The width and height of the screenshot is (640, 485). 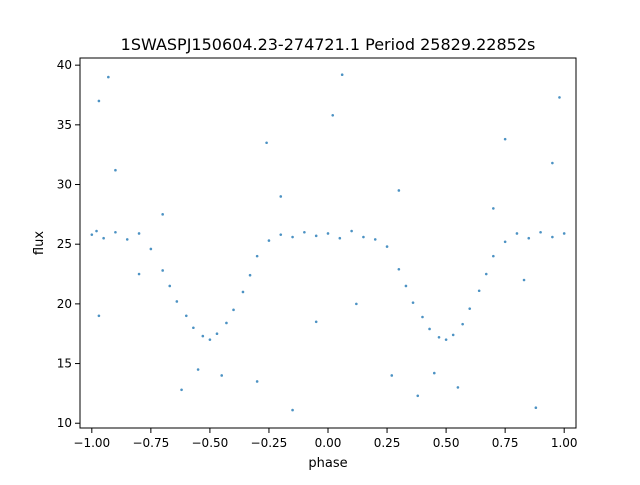 I want to click on x-tick-label: 0.75, so click(x=505, y=443).